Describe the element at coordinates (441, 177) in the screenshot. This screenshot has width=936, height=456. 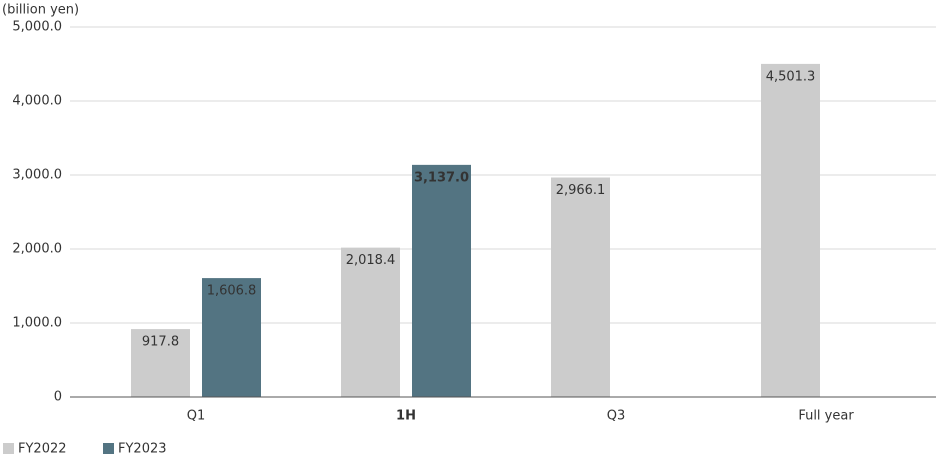
I see `value-label: 3,137.0` at that location.